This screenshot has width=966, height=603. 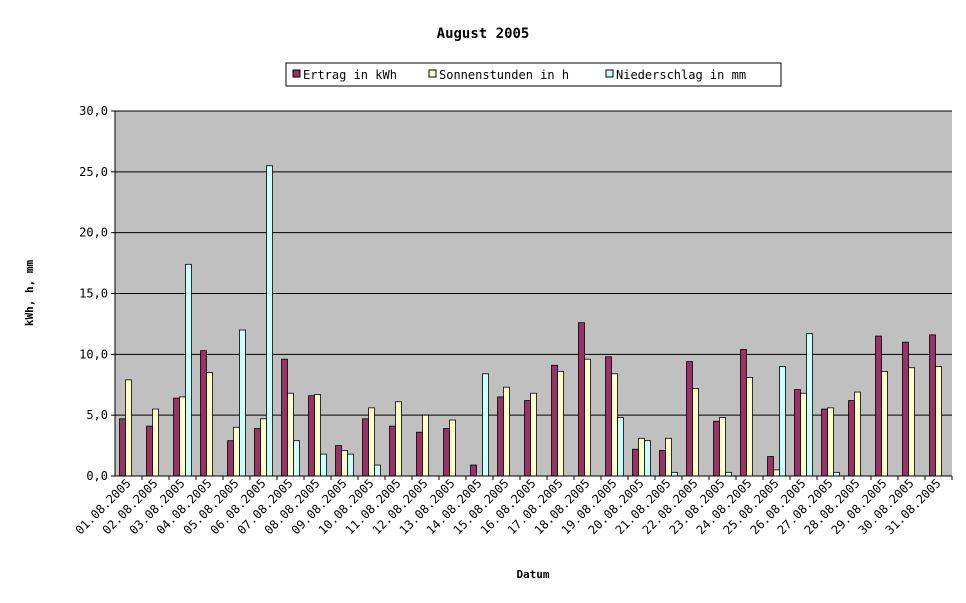 I want to click on y-tick-label: 20,0, so click(x=93, y=233).